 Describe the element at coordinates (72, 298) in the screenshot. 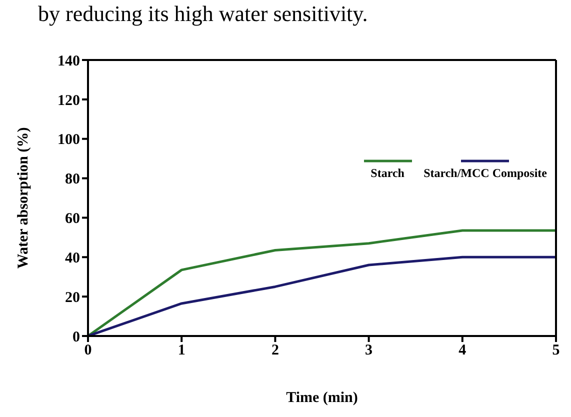

I see `y-tick-label: 20` at that location.